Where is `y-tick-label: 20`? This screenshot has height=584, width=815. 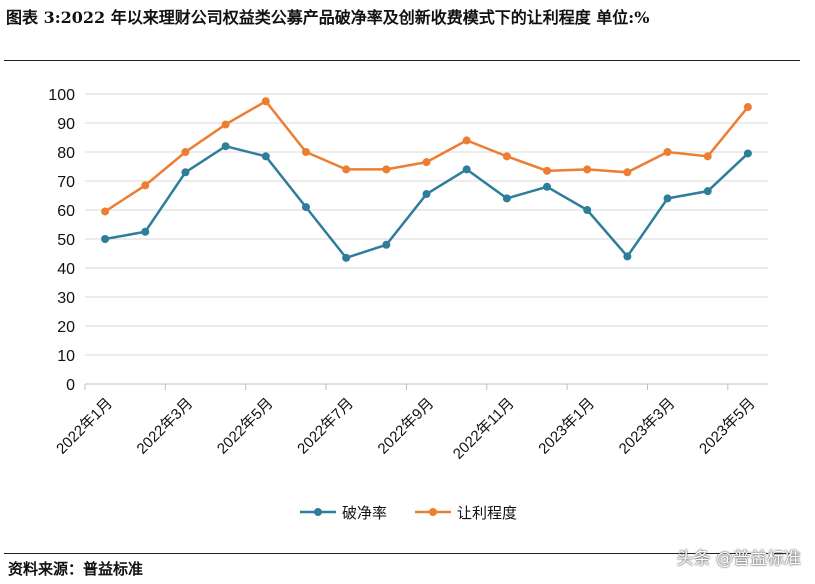
y-tick-label: 20 is located at coordinates (66, 327).